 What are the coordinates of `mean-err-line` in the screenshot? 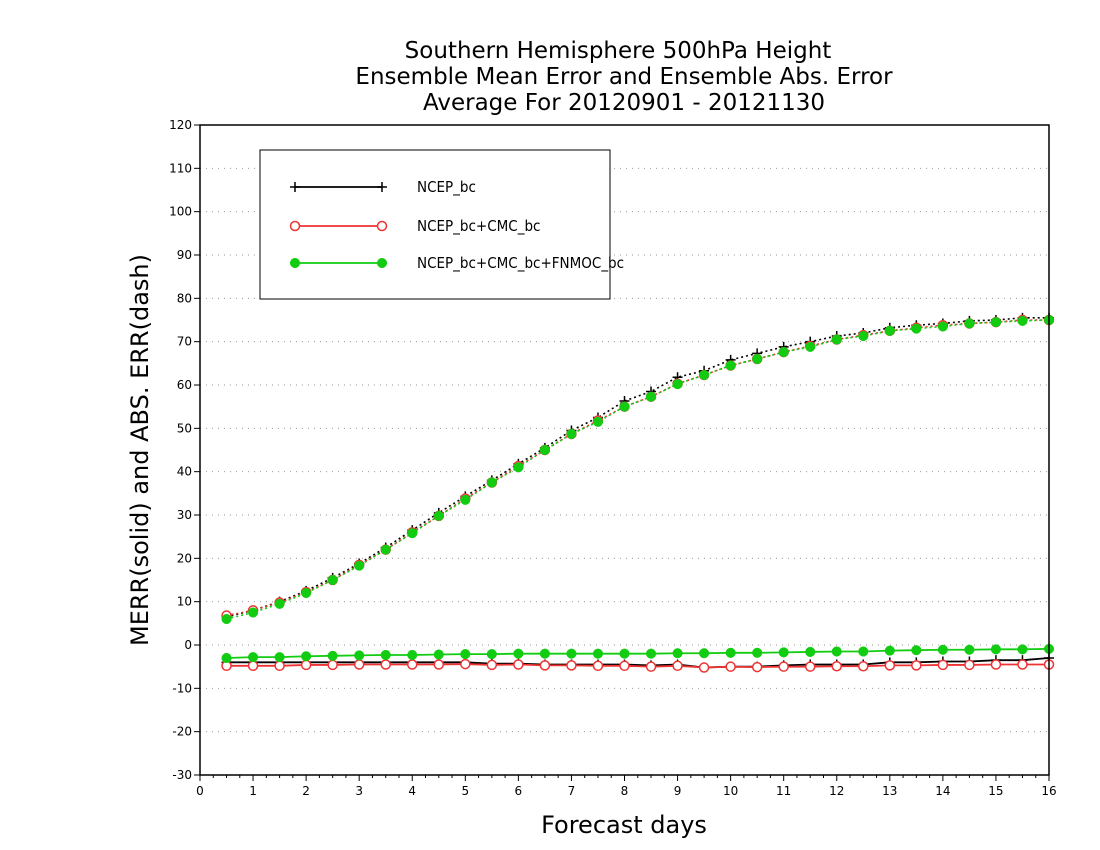 It's located at (638, 653).